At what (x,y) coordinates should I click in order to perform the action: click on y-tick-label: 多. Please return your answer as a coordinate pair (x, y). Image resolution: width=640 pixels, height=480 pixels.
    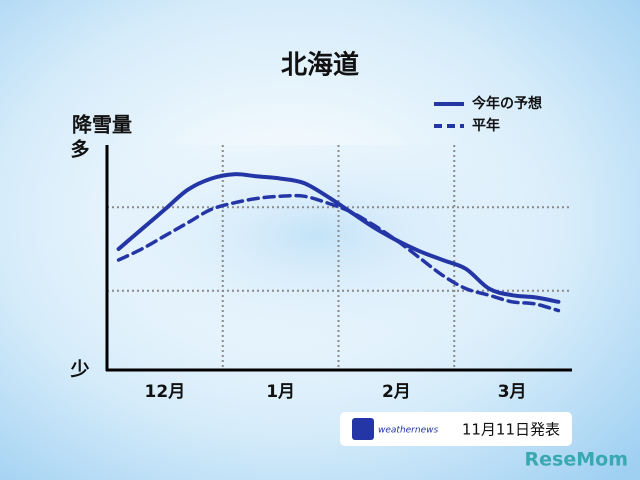
    Looking at the image, I should click on (79, 149).